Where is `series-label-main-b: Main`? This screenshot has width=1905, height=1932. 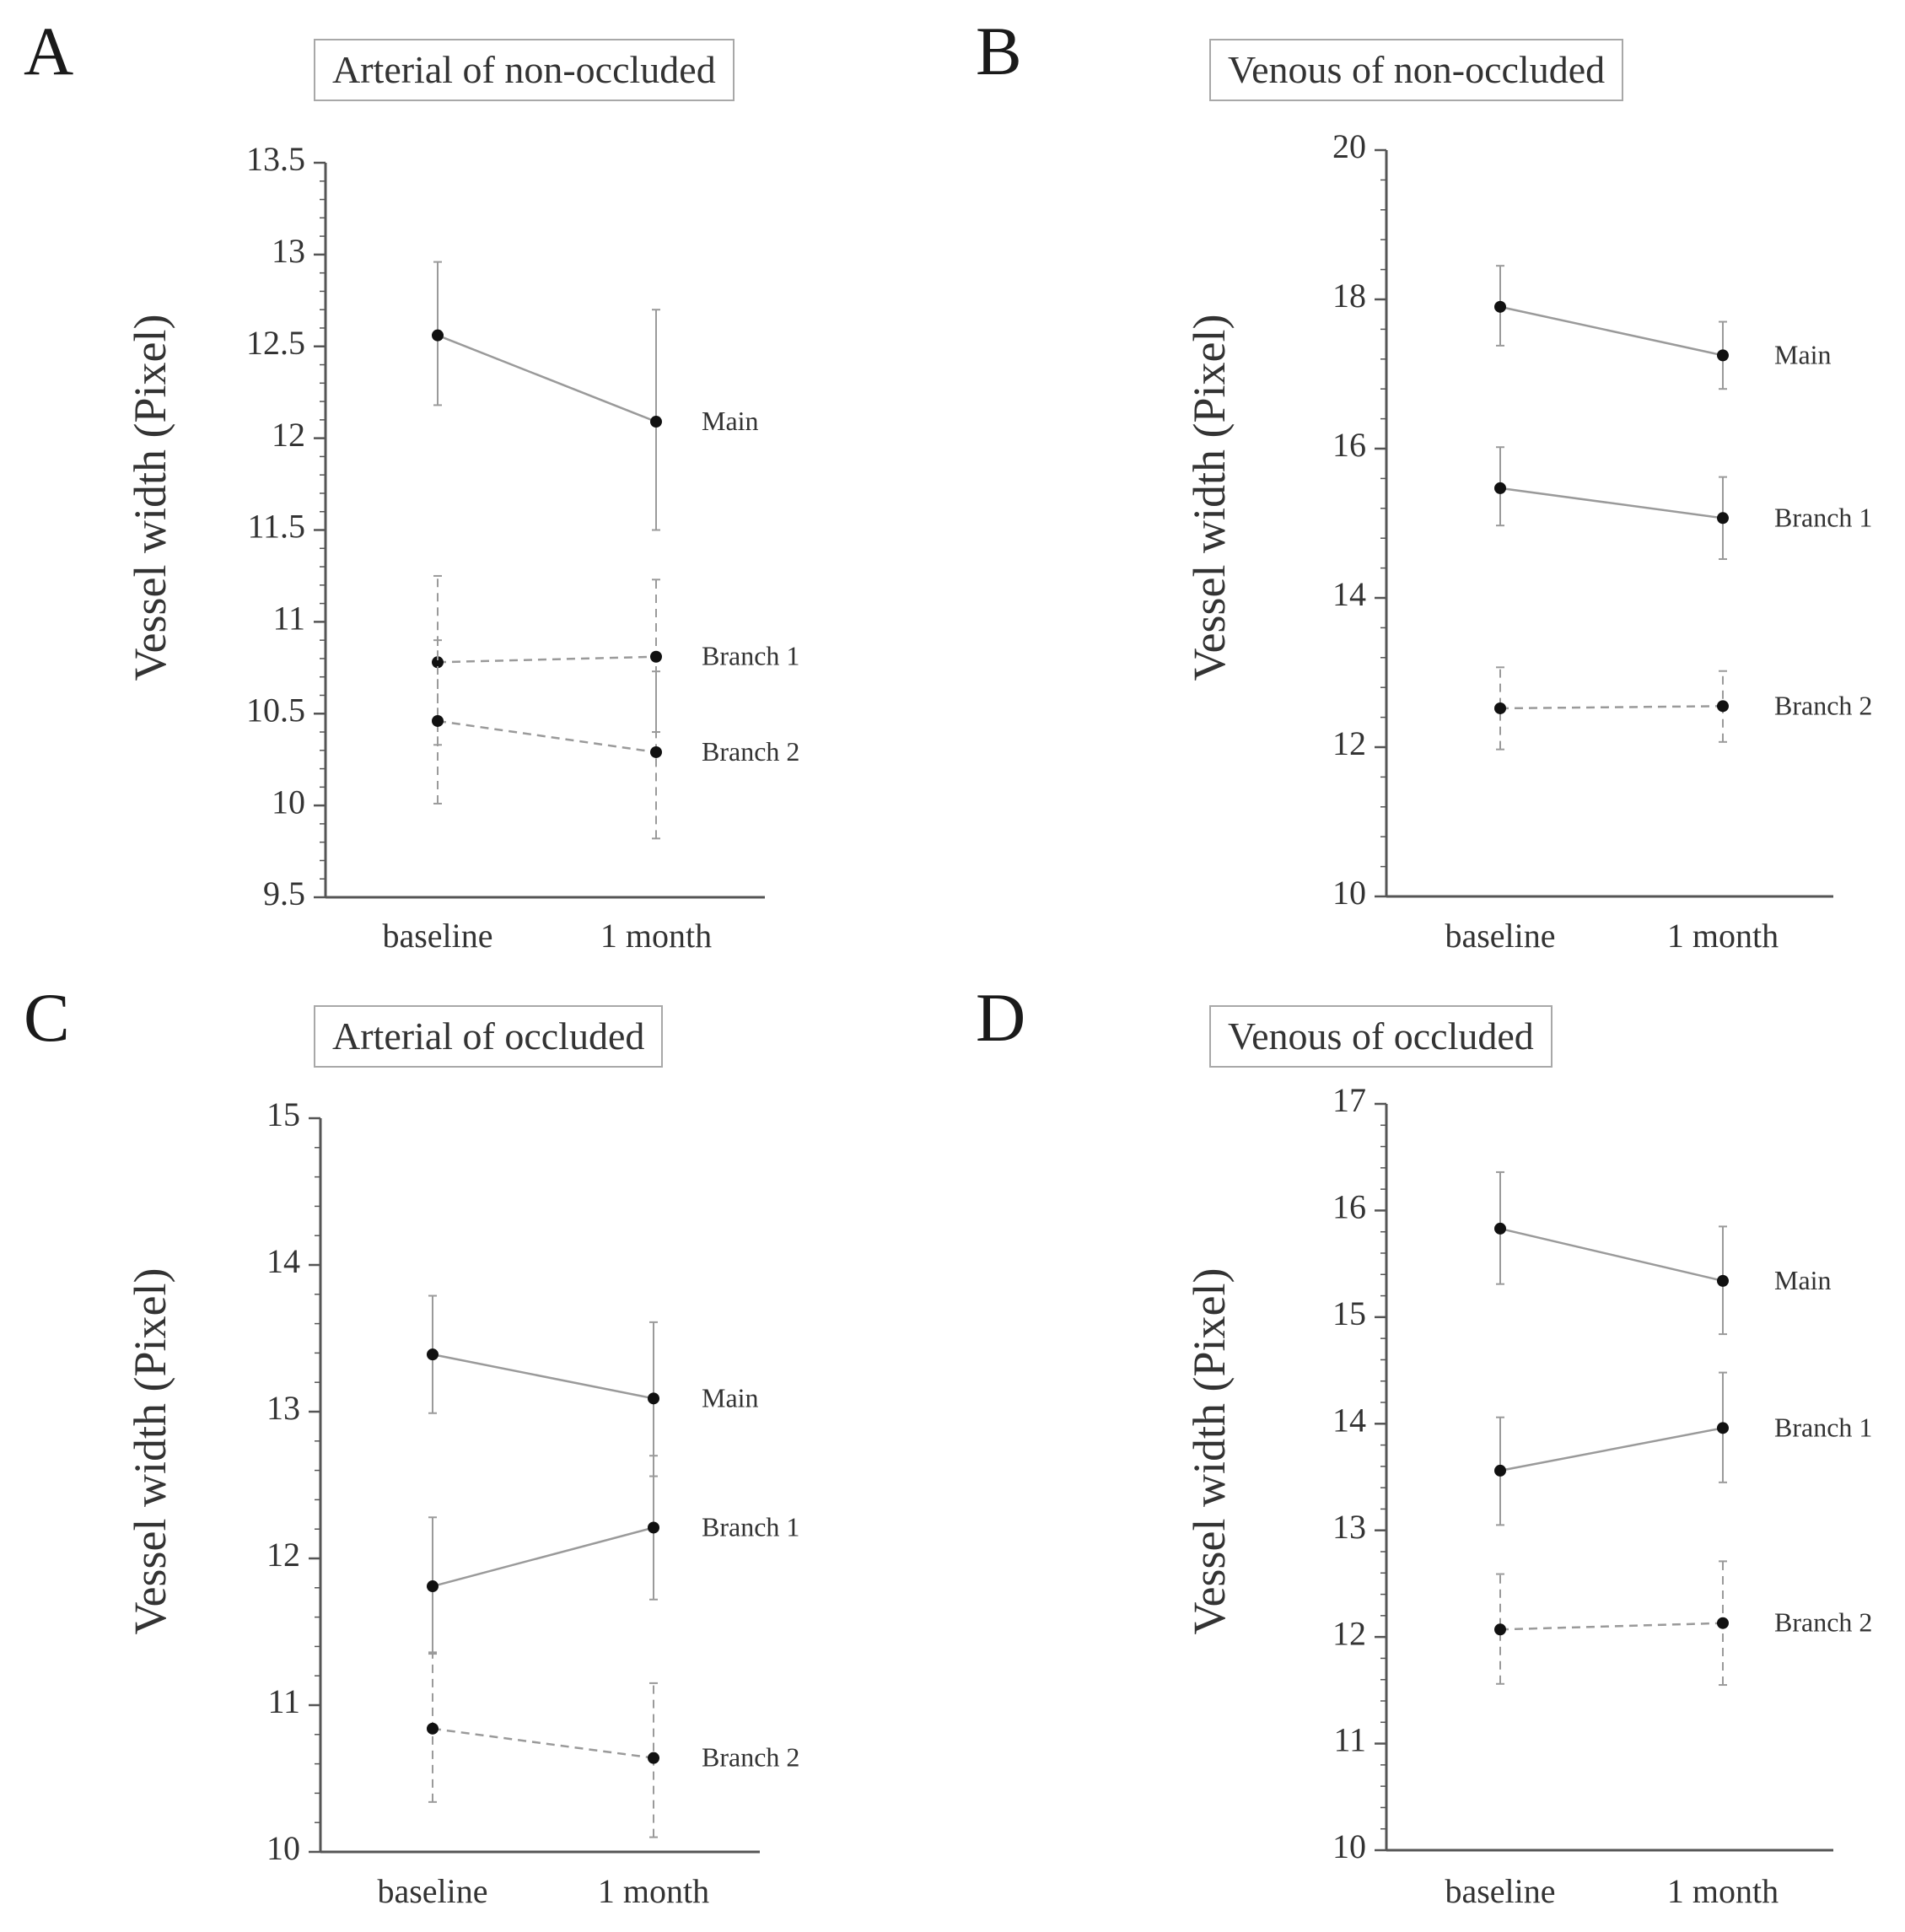 series-label-main-b: Main is located at coordinates (1803, 354).